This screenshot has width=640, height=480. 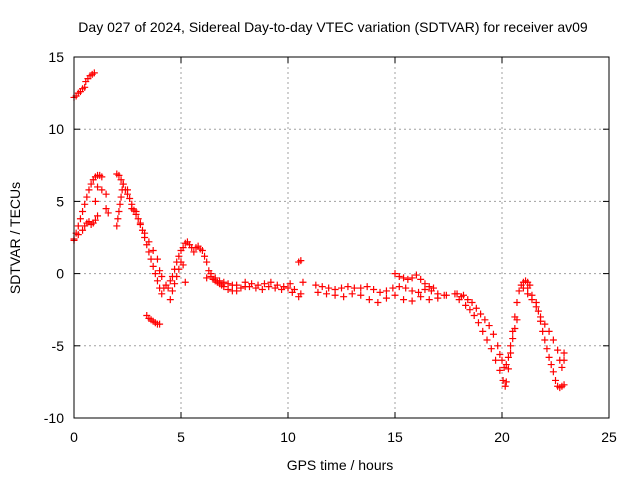 What do you see at coordinates (60, 201) in the screenshot?
I see `y-tick-label: 5` at bounding box center [60, 201].